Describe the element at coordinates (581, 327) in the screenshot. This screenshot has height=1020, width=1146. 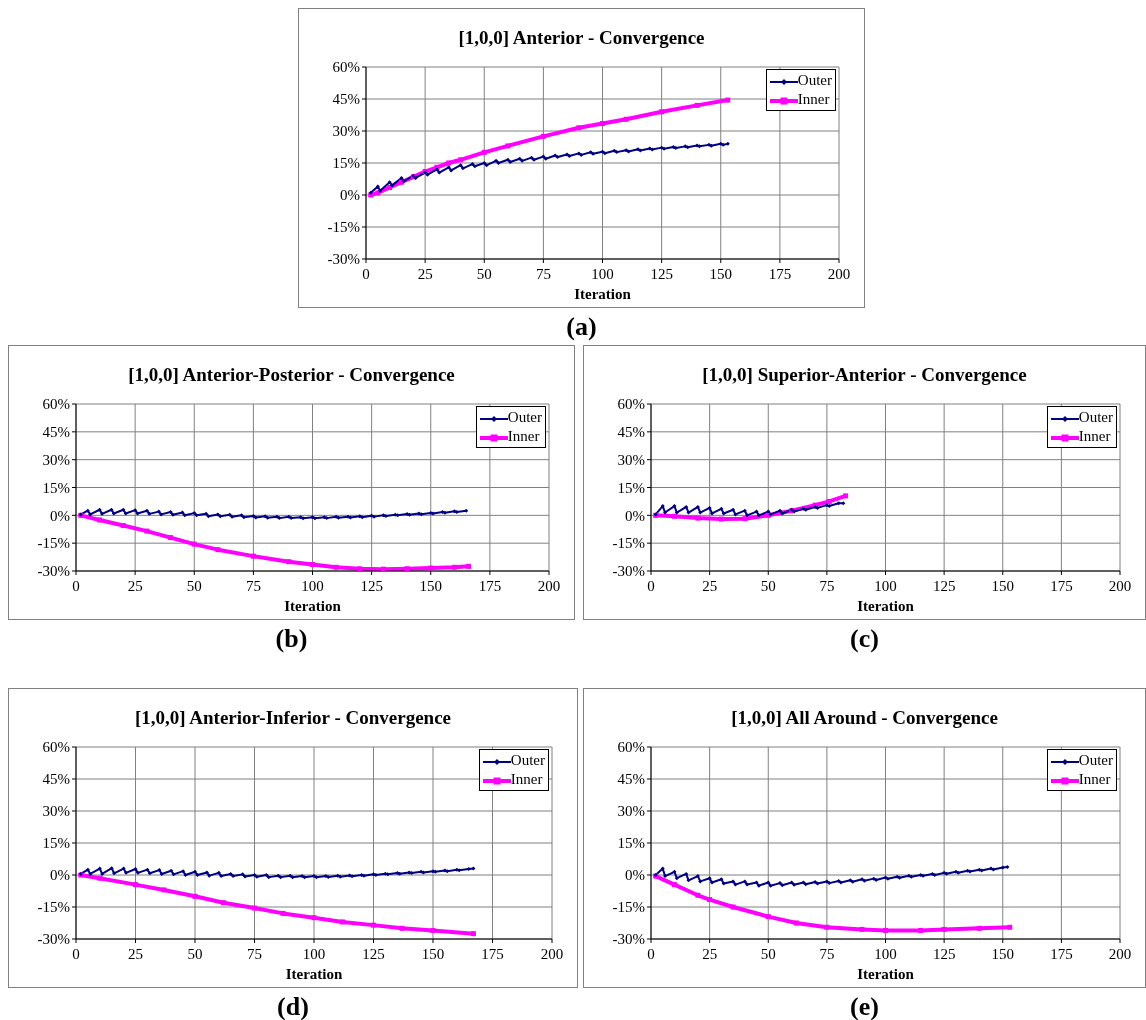
I see `text: (a)` at that location.